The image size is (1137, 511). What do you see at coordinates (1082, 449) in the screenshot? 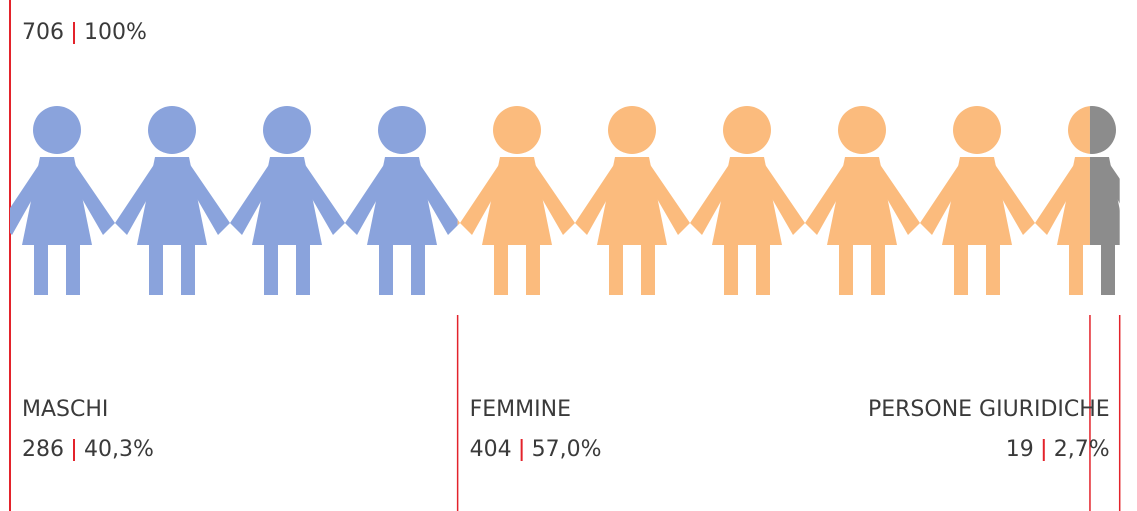
I see `share-label: 2,7%` at bounding box center [1082, 449].